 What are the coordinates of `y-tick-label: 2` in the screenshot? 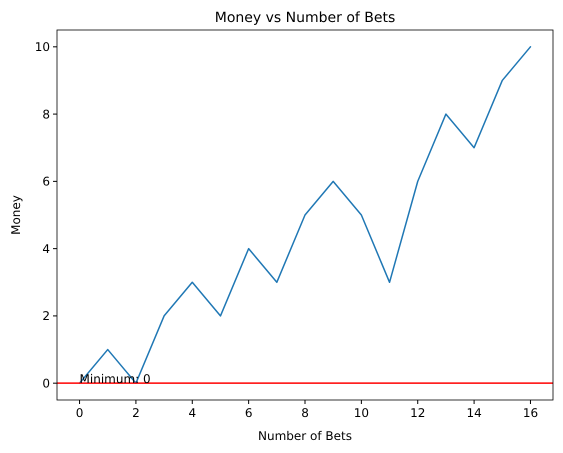 It's located at (46, 316).